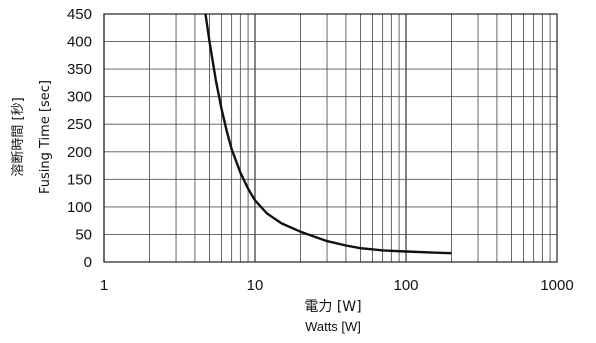  I want to click on x-axis-label-primary: 電力 [W], so click(332, 307).